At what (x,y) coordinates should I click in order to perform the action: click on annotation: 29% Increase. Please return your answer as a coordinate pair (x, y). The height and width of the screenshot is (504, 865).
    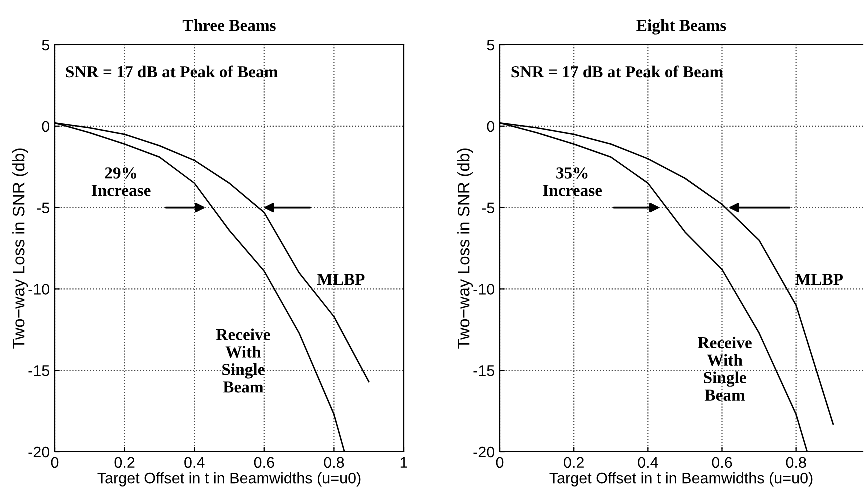
    Looking at the image, I should click on (121, 182).